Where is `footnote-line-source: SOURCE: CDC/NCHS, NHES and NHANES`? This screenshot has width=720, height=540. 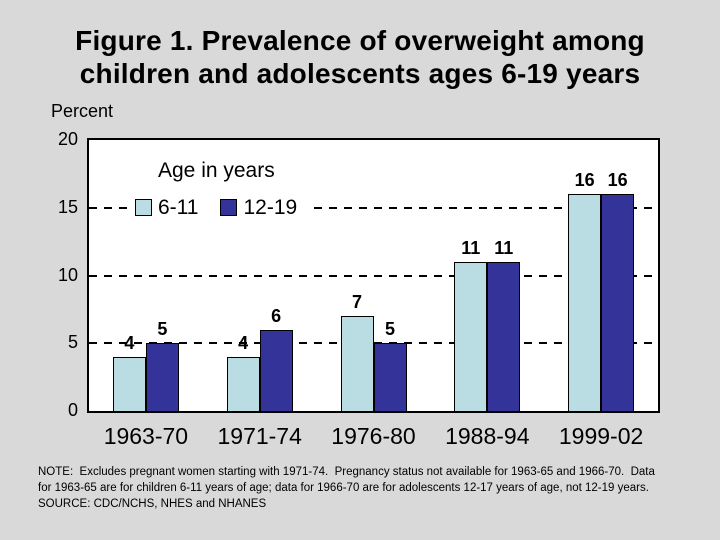
footnote-line-source: SOURCE: CDC/NCHS, NHES and NHANES is located at coordinates (152, 504).